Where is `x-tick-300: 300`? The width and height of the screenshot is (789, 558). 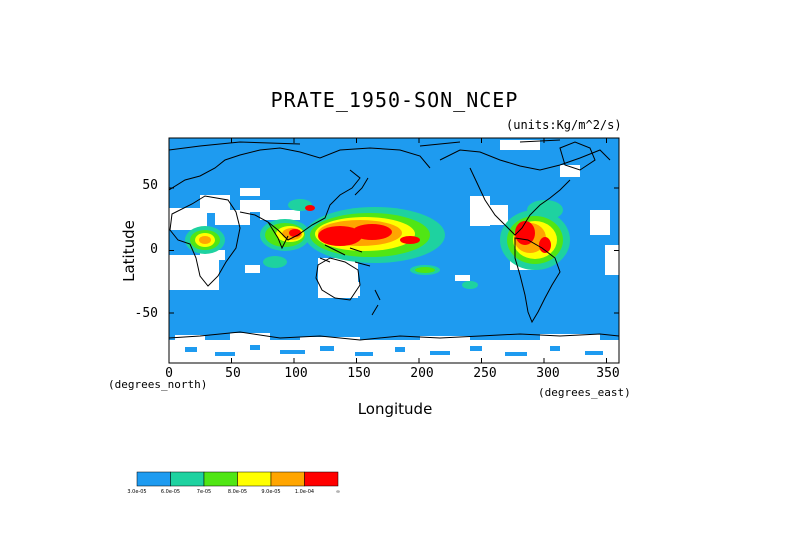
x-tick-300: 300 is located at coordinates (548, 373).